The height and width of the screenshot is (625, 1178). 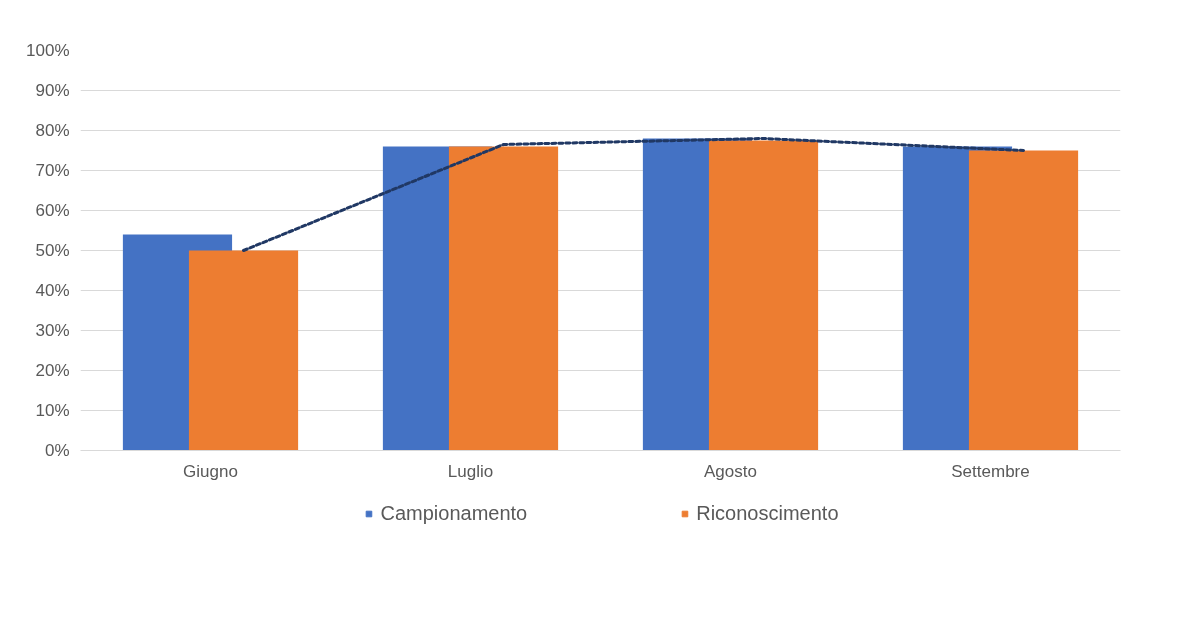 I want to click on x-tick-label: Settembre, so click(x=990, y=471).